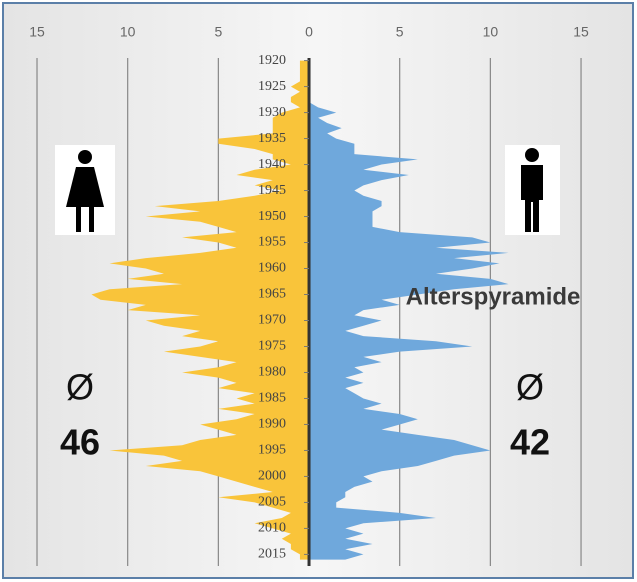 This screenshot has width=637, height=582. I want to click on y-tick-label: 1975, so click(272, 346).